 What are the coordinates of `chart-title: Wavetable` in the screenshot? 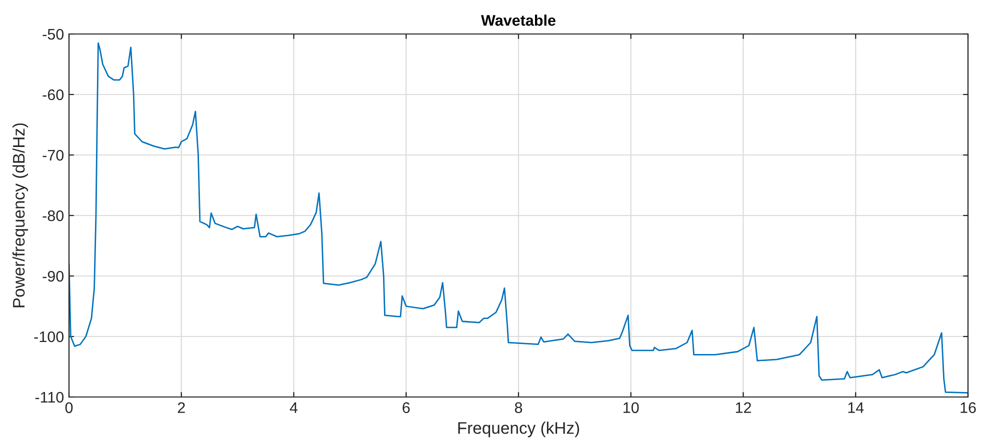 It's located at (518, 20).